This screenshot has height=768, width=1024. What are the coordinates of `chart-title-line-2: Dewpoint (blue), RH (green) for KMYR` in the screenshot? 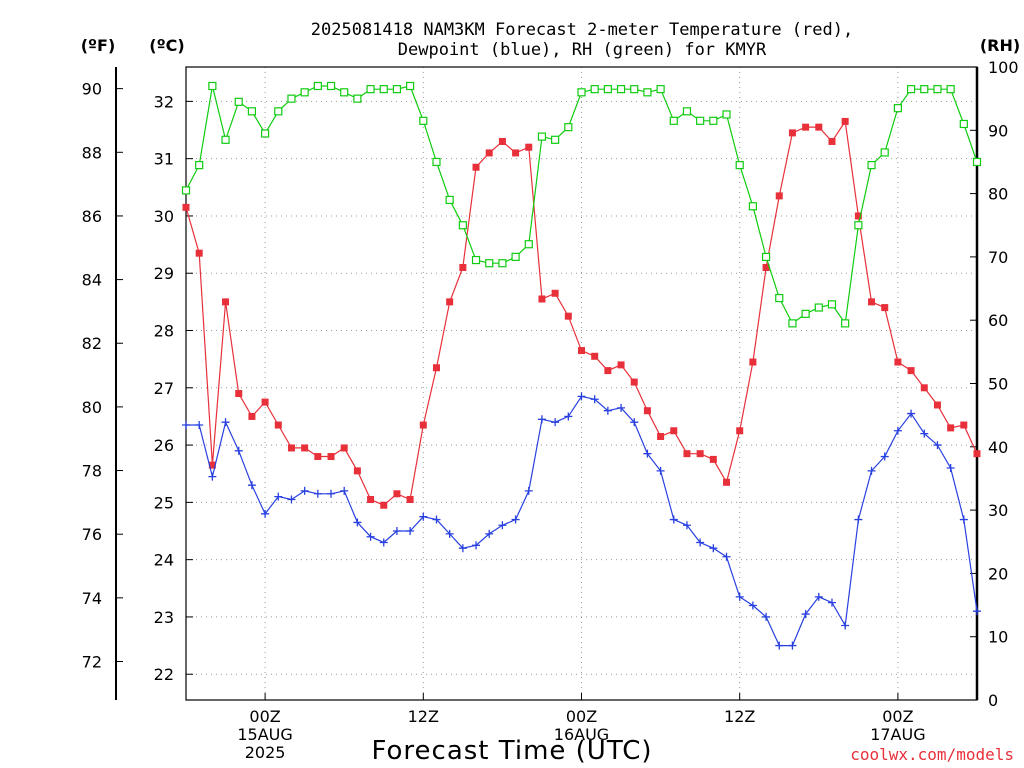 It's located at (582, 50).